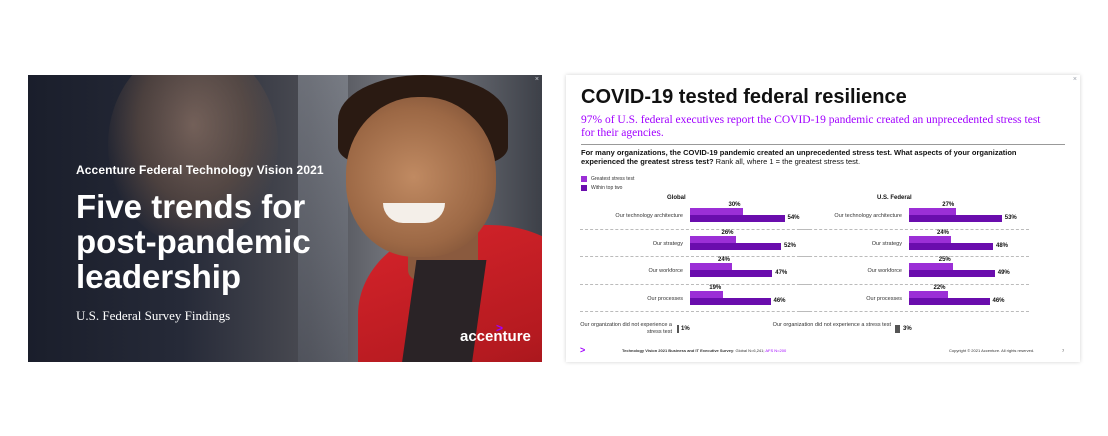 The width and height of the screenshot is (1108, 436). What do you see at coordinates (894, 198) in the screenshot?
I see `panel-title-us-federal: U.S. Federal` at bounding box center [894, 198].